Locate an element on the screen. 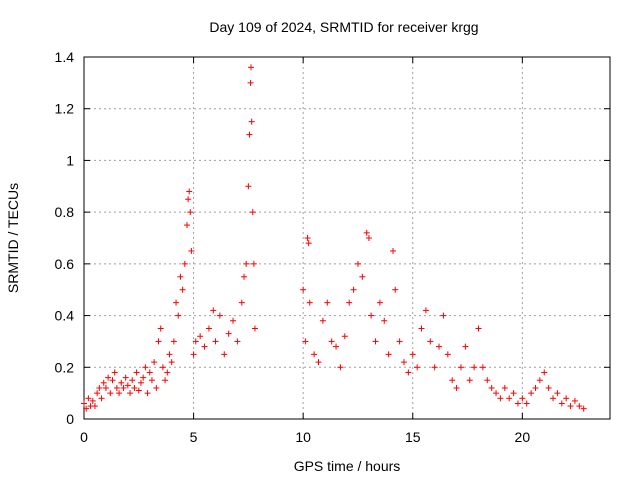  y-tick-label: 0.8 is located at coordinates (65, 212).